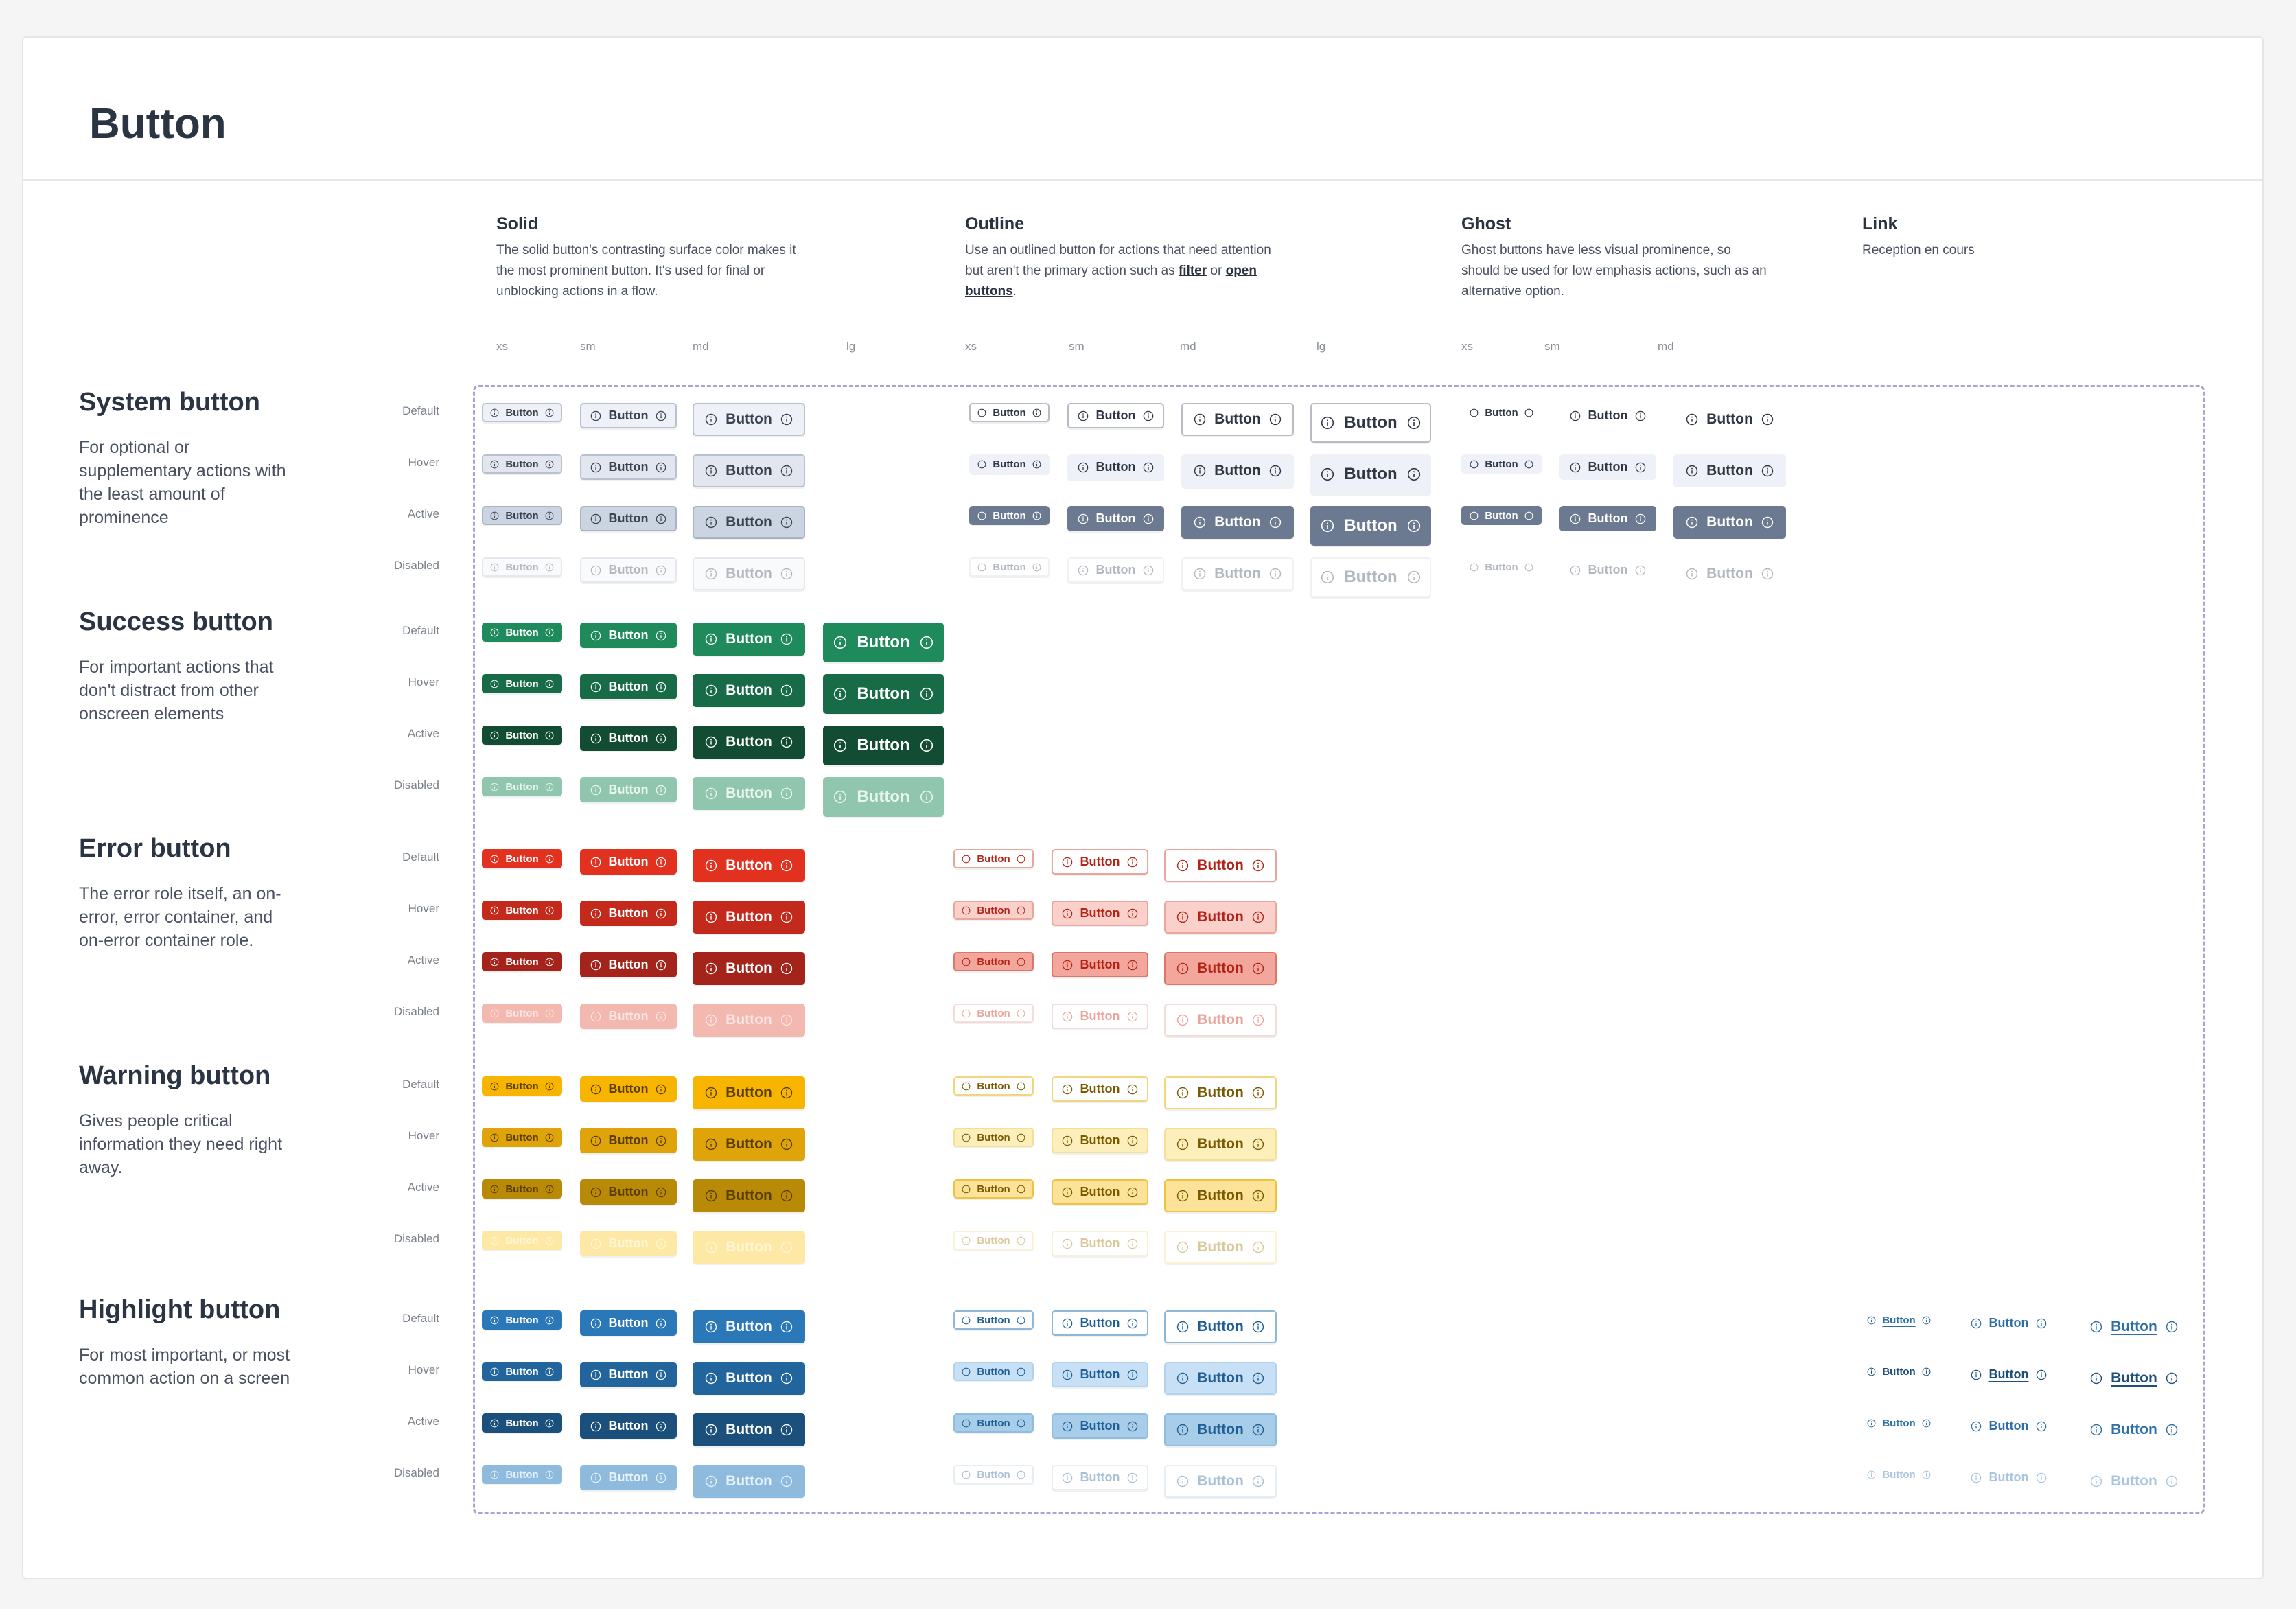 The width and height of the screenshot is (2296, 1609). What do you see at coordinates (628, 518) in the screenshot?
I see `system-solid-sm-active-button: Button` at bounding box center [628, 518].